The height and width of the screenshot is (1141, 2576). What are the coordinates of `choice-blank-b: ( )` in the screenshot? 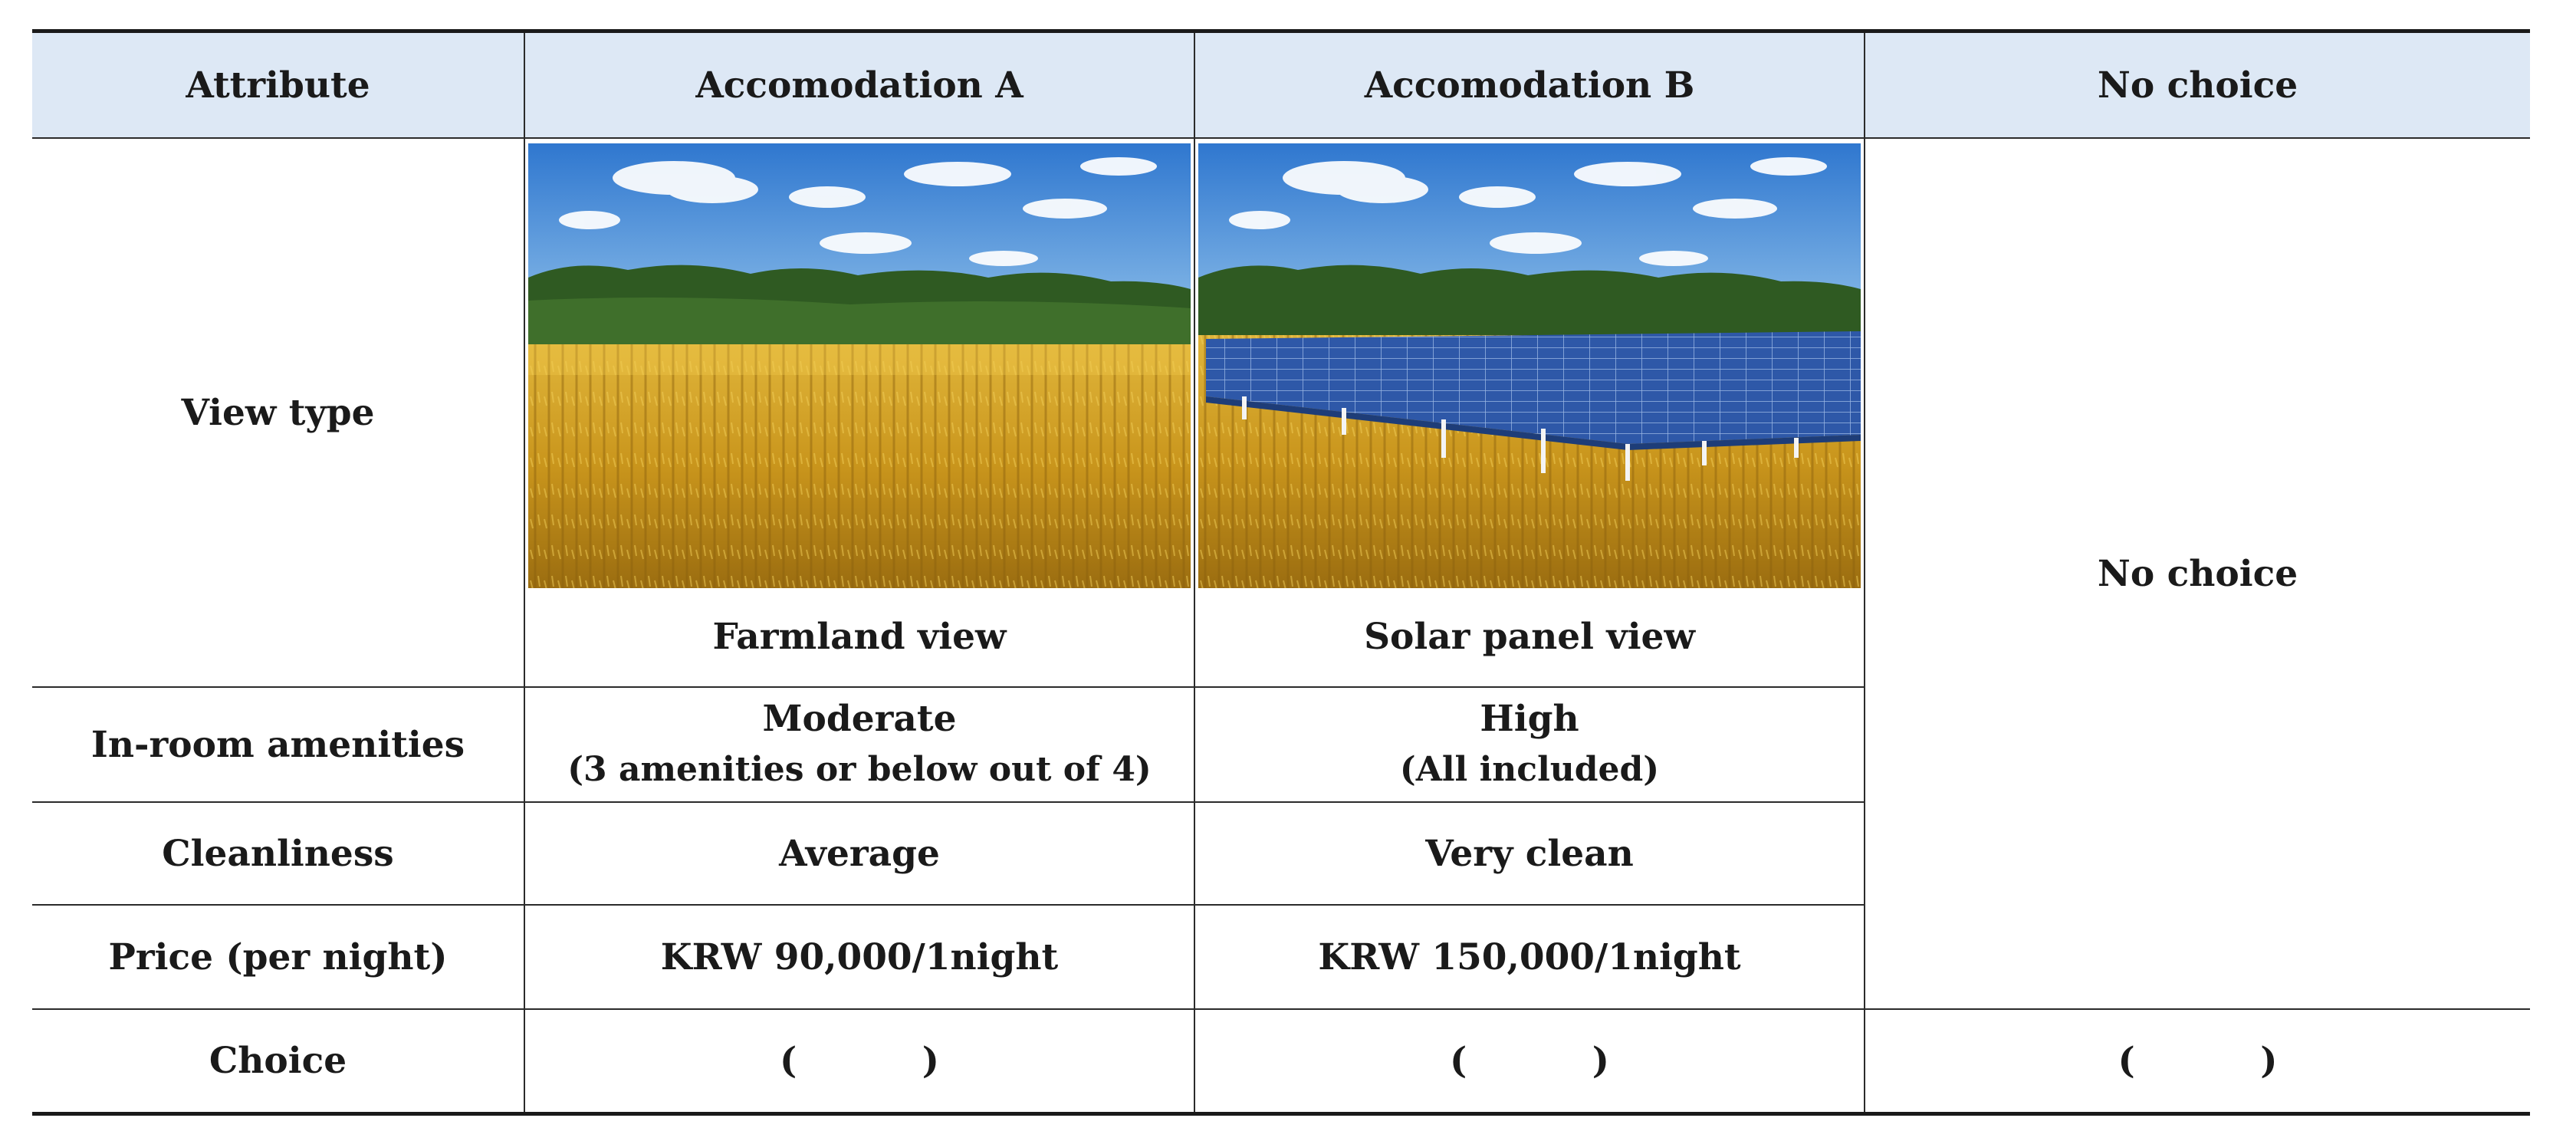 It's located at (1529, 1062).